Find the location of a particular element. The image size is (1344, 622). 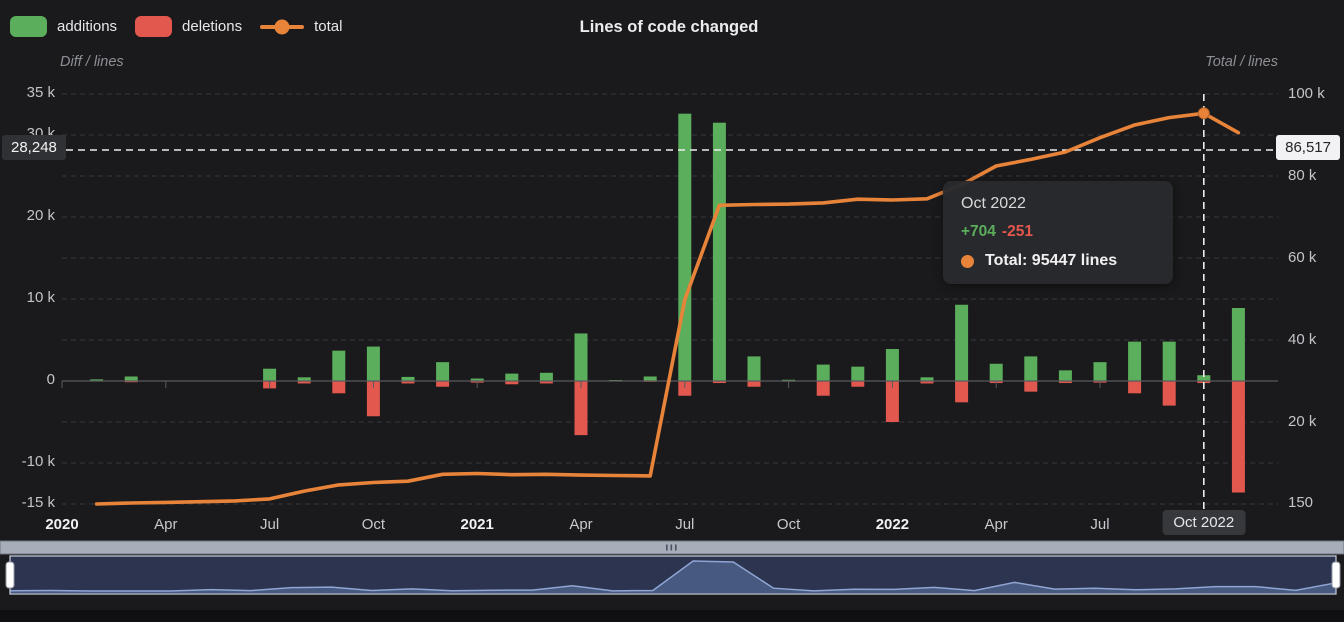

tooltip-additions: +704 is located at coordinates (978, 231).